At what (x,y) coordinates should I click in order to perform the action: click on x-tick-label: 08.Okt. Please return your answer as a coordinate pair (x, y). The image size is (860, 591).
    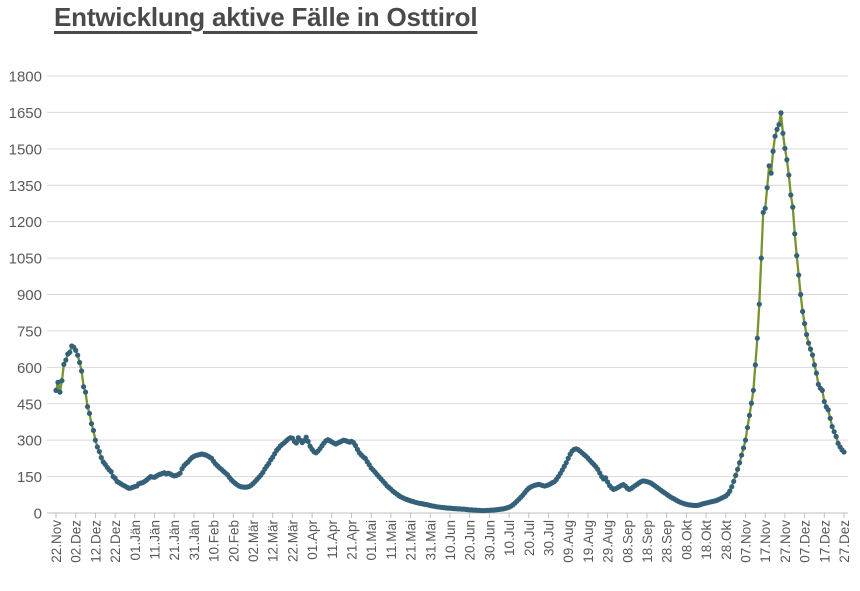
    Looking at the image, I should click on (686, 540).